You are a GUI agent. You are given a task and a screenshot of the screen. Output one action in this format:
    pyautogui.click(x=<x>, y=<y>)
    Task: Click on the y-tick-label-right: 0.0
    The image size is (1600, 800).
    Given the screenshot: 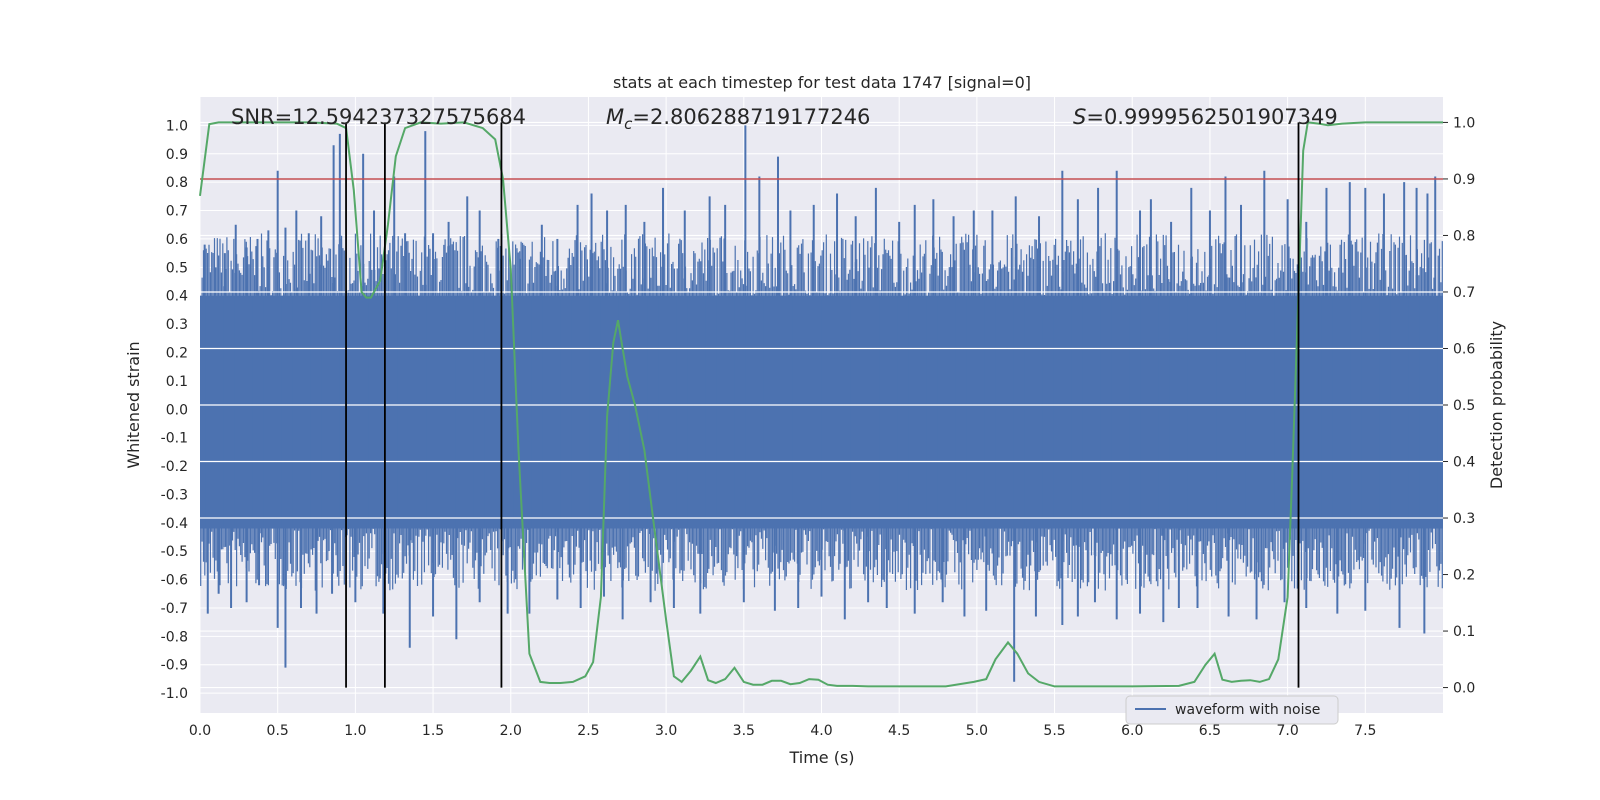 What is the action you would take?
    pyautogui.click(x=1464, y=689)
    